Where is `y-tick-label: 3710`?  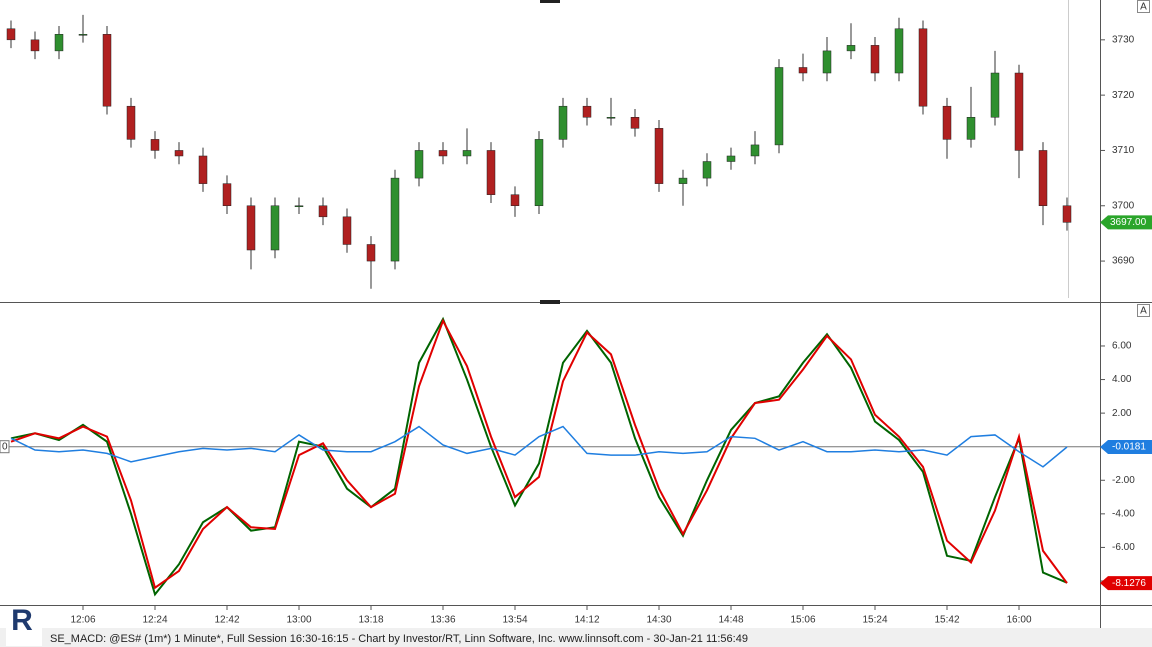 y-tick-label: 3710 is located at coordinates (1123, 150).